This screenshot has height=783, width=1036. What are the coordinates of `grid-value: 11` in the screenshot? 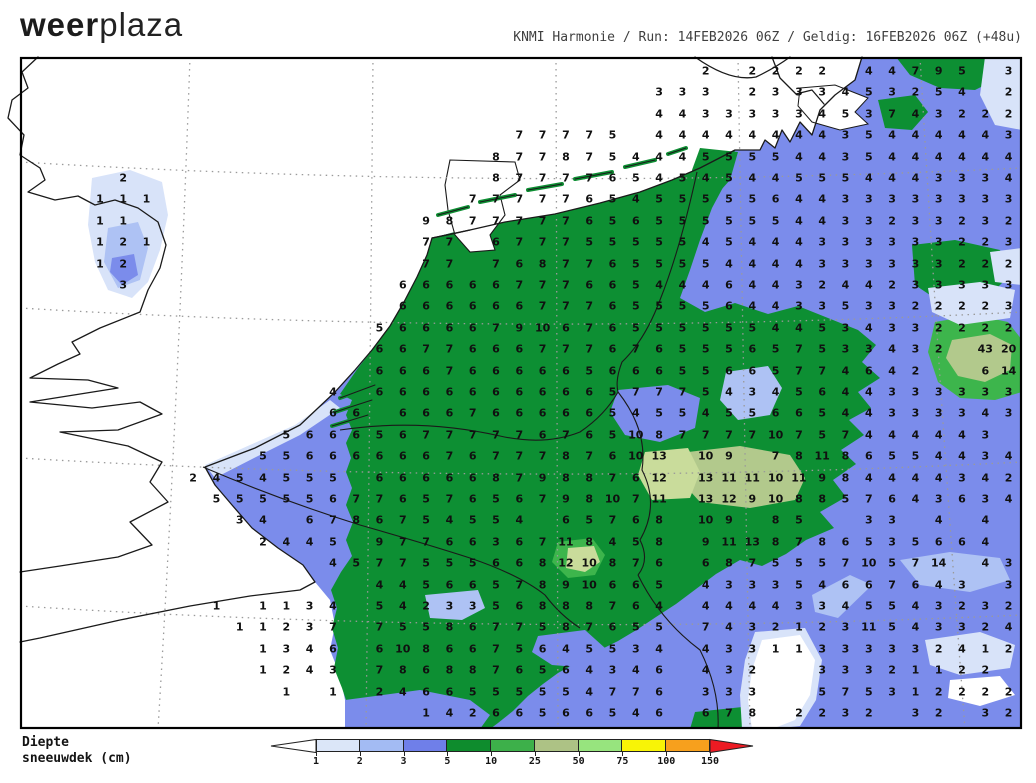 It's located at (658, 499).